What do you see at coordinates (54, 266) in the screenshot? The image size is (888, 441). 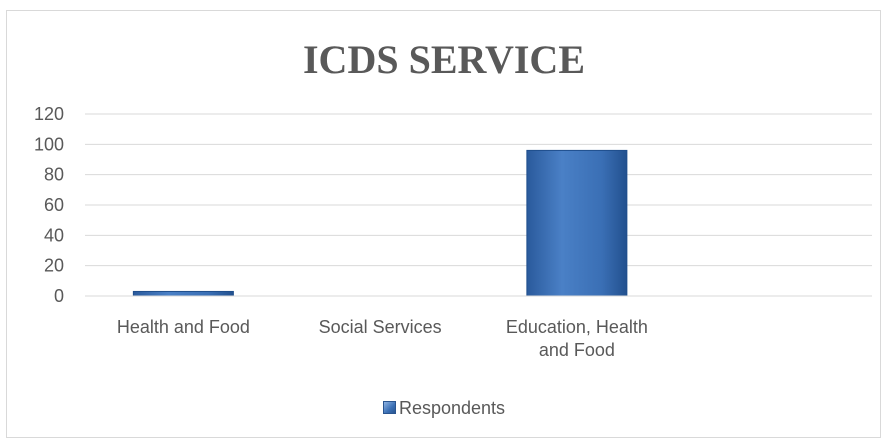 I see `y-tick-label: 20` at bounding box center [54, 266].